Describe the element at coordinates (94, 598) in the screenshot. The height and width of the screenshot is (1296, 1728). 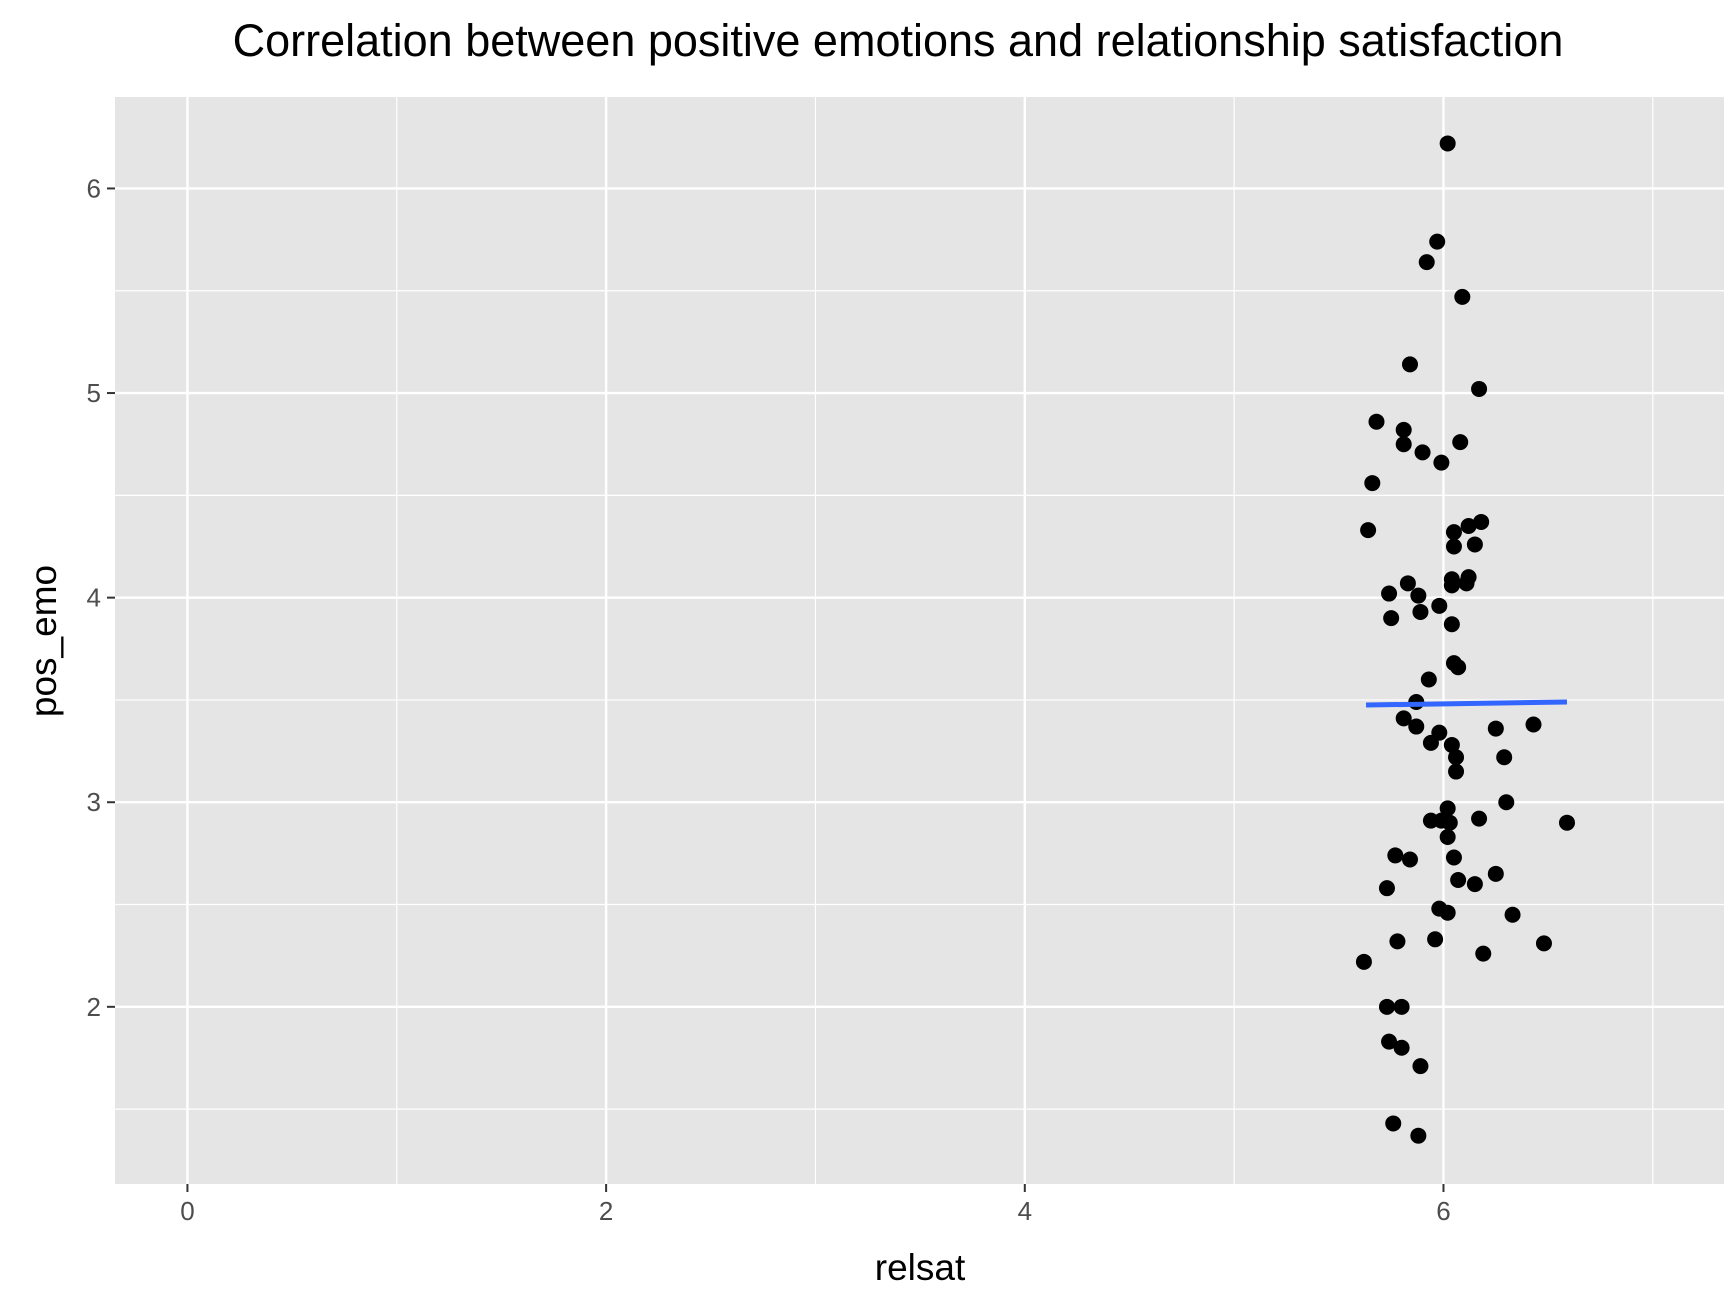
I see `y-tick-label: 4` at that location.